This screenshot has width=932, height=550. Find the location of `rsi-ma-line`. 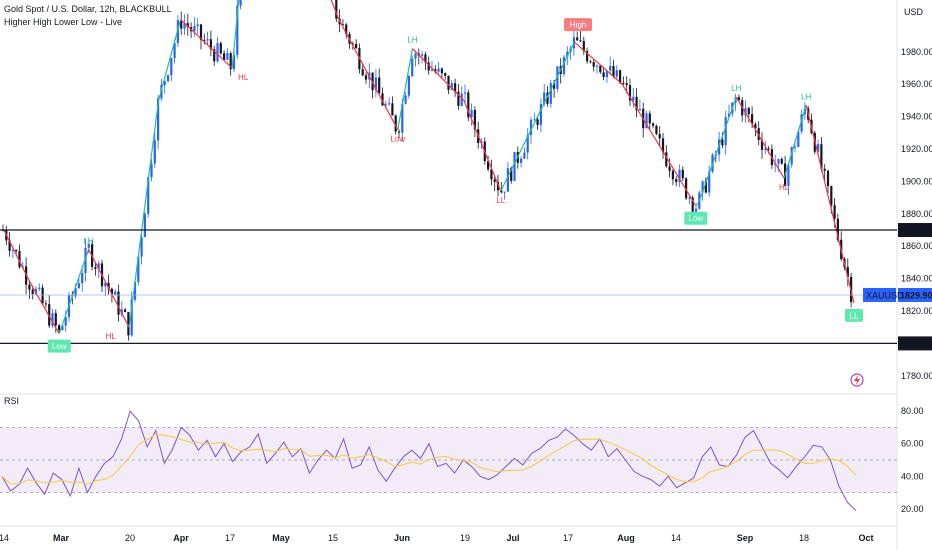

rsi-ma-line is located at coordinates (429, 459).